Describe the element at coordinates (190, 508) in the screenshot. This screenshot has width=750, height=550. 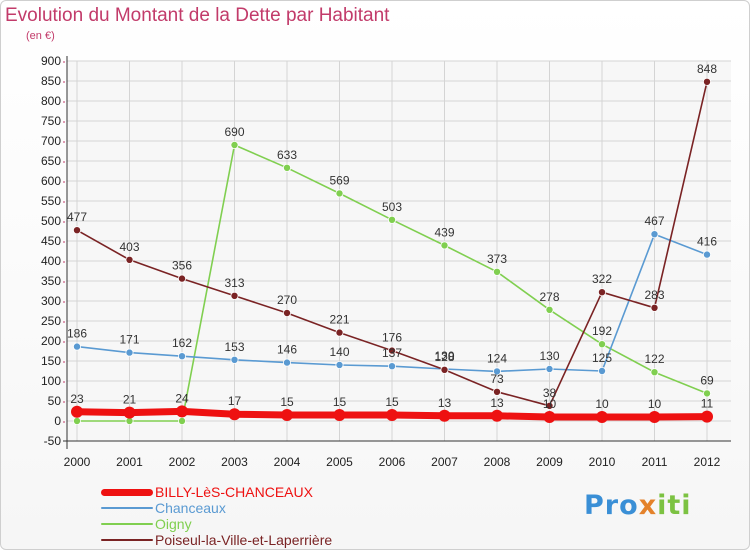
I see `legend-label: Chanceaux` at that location.